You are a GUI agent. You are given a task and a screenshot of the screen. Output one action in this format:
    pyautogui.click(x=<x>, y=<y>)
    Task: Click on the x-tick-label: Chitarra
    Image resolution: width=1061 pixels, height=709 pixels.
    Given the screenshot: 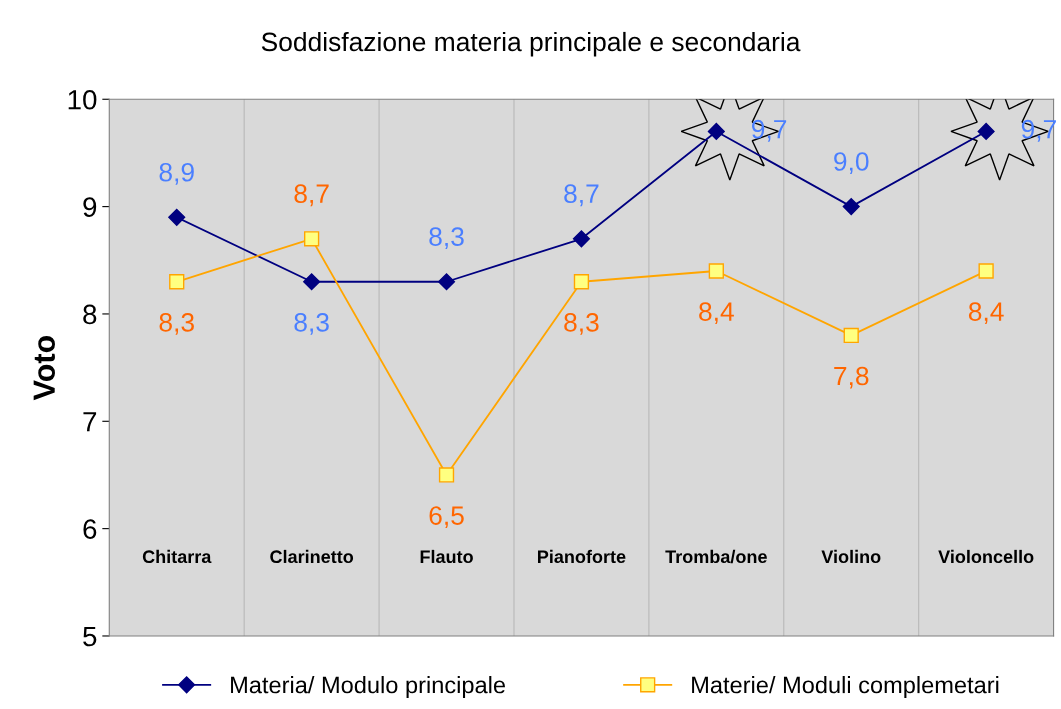 What is the action you would take?
    pyautogui.click(x=177, y=556)
    